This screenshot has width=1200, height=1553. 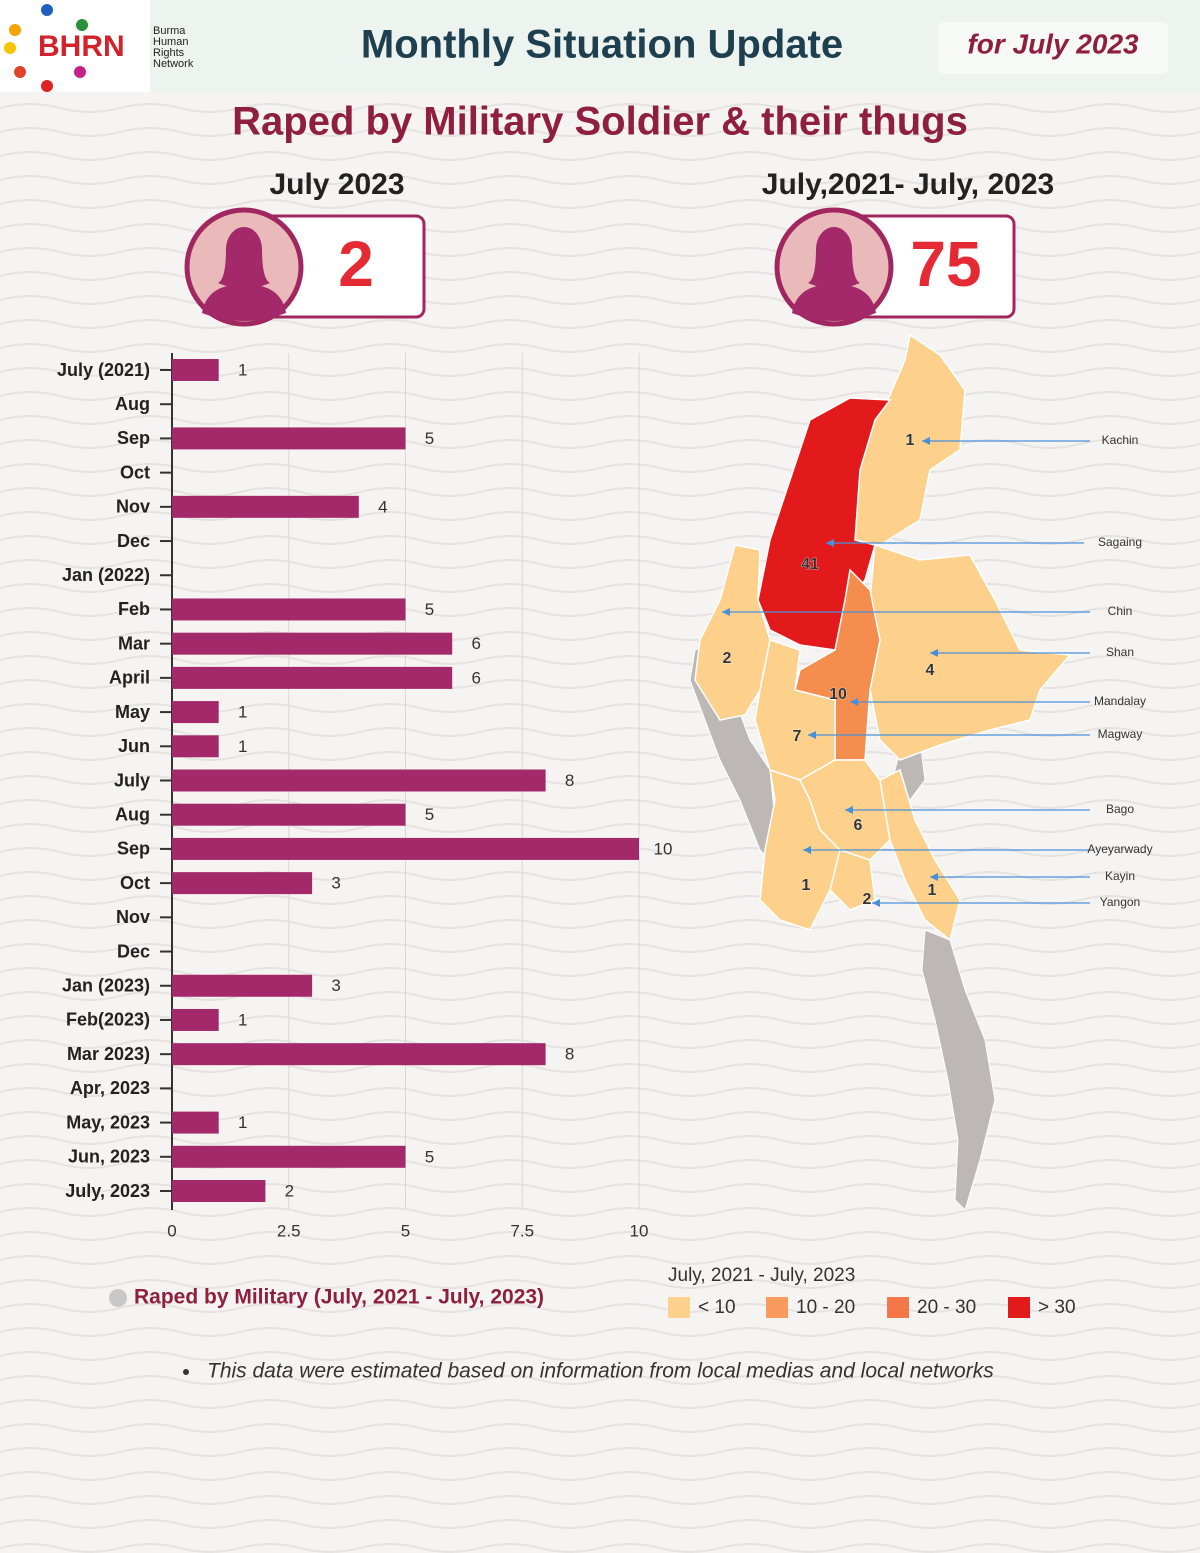 What do you see at coordinates (134, 643) in the screenshot?
I see `y-tick-label: Mar` at bounding box center [134, 643].